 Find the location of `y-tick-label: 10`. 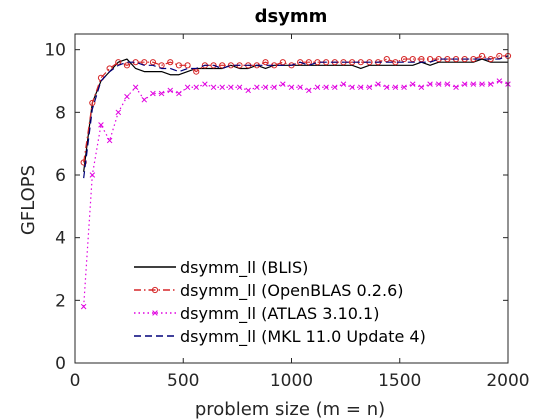

y-tick-label: 10 is located at coordinates (55, 51).